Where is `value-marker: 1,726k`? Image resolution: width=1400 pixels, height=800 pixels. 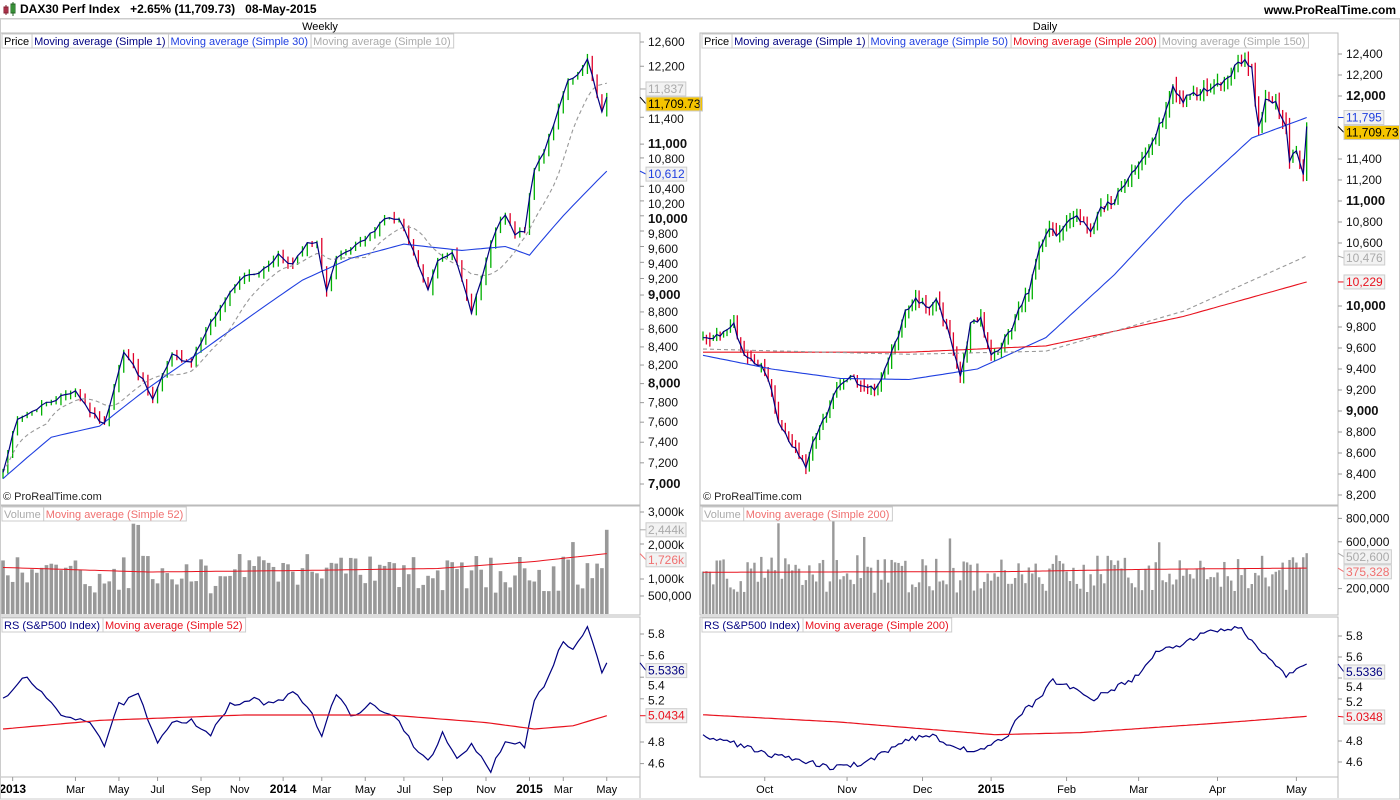 value-marker: 1,726k is located at coordinates (666, 560).